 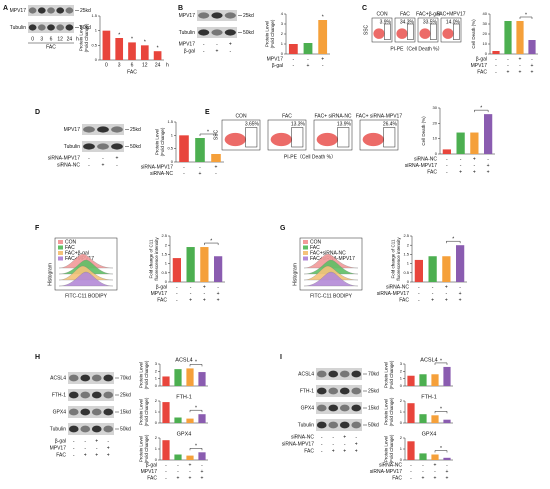 I want to click on condition-name: FAC, so click(x=152, y=478).